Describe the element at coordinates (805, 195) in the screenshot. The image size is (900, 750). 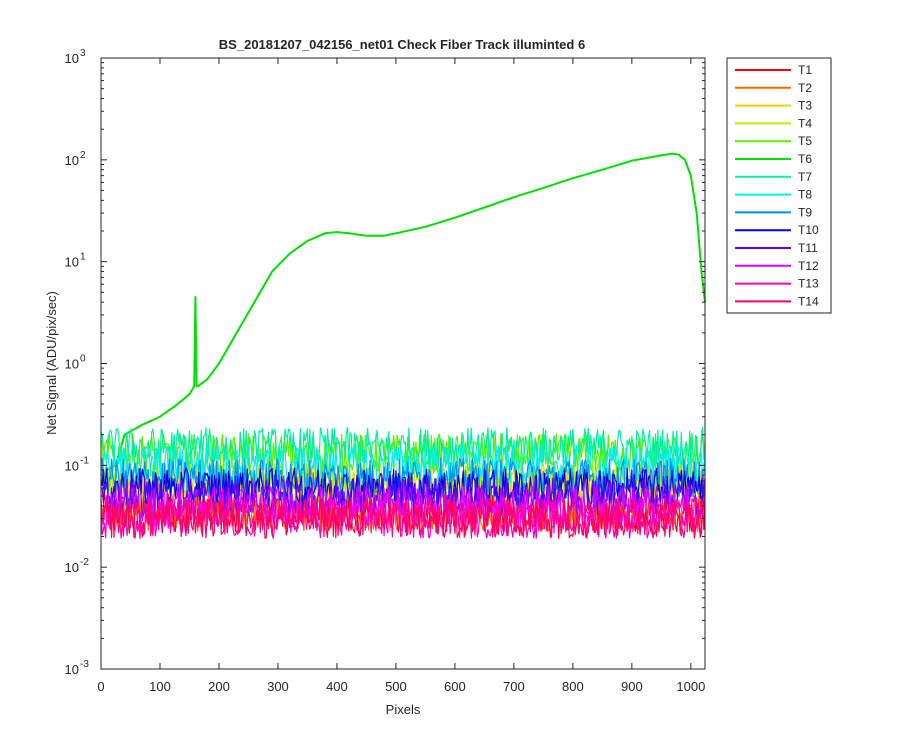
I see `legend-label-t8: T8` at that location.